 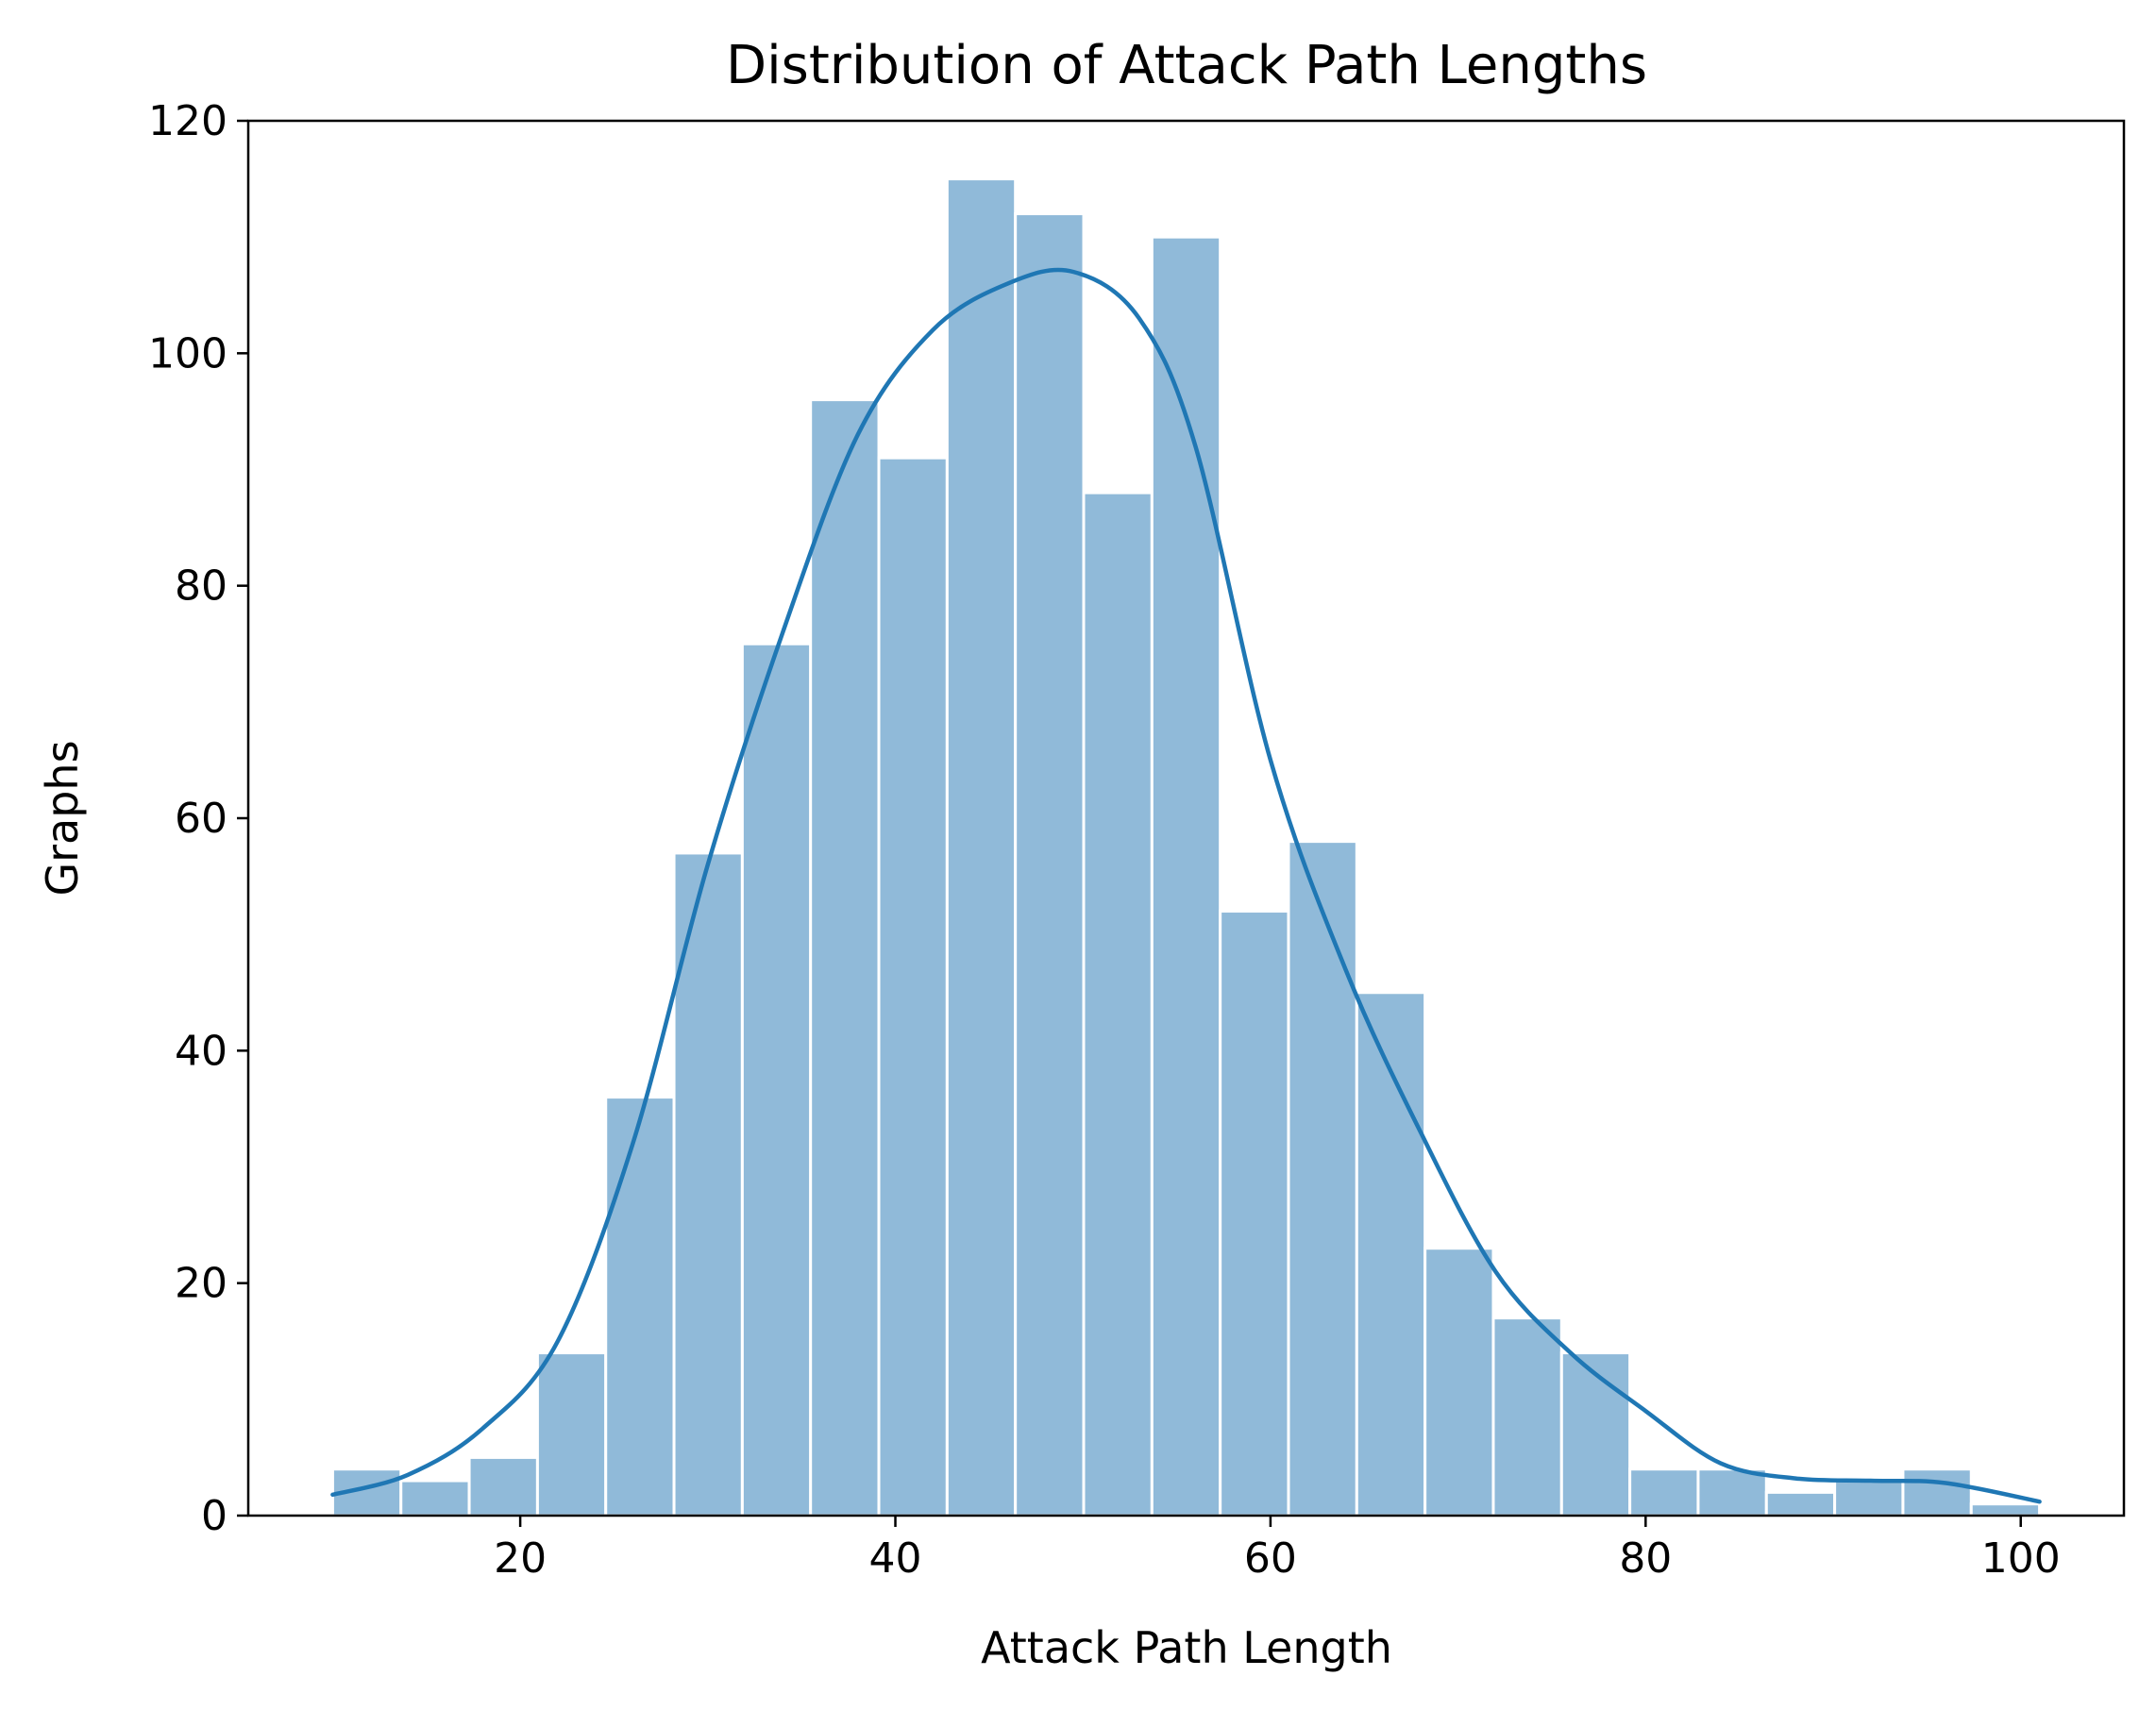 I want to click on y-axis-ticks: 0 20 40 60 80 100 120, so click(x=198, y=818).